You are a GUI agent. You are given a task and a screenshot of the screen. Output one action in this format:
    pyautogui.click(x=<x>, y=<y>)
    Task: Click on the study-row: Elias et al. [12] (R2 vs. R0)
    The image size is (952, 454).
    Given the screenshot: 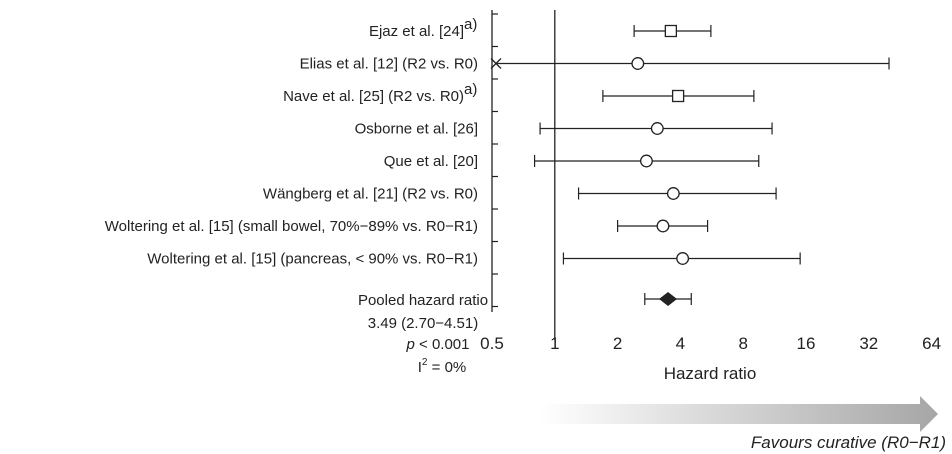 What is the action you would take?
    pyautogui.click(x=595, y=64)
    